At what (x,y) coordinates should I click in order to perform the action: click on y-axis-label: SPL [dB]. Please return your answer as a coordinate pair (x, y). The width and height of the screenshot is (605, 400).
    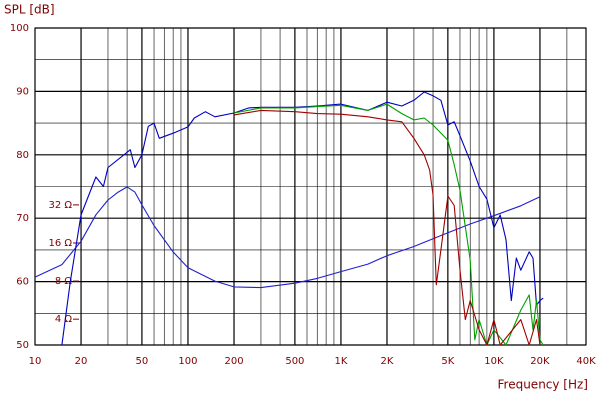
    Looking at the image, I should click on (29, 10).